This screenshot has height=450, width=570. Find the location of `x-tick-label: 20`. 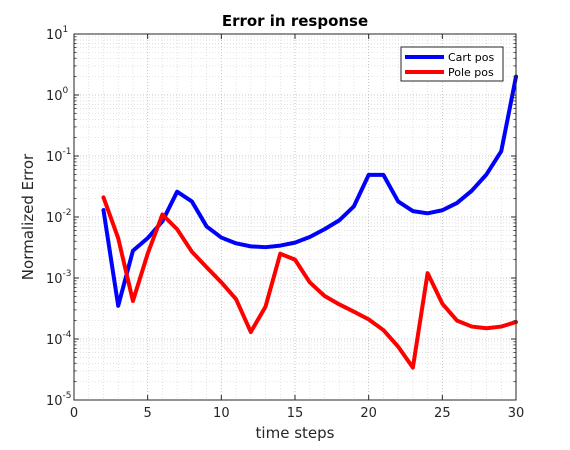

x-tick-label: 20 is located at coordinates (368, 413).